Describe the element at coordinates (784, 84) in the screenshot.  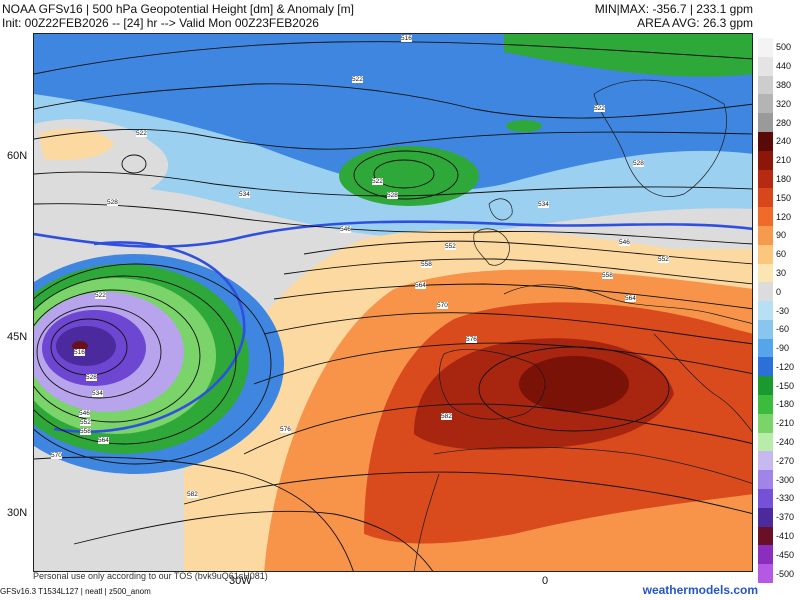
I see `colorbar-label: 380` at that location.